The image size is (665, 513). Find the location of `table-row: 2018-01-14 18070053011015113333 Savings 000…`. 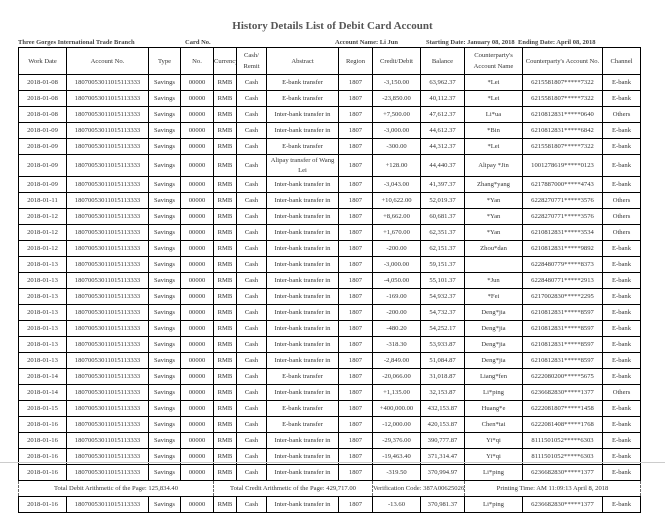

table-row: 2018-01-14 18070053011015113333 Savings 000… is located at coordinates (329, 376).